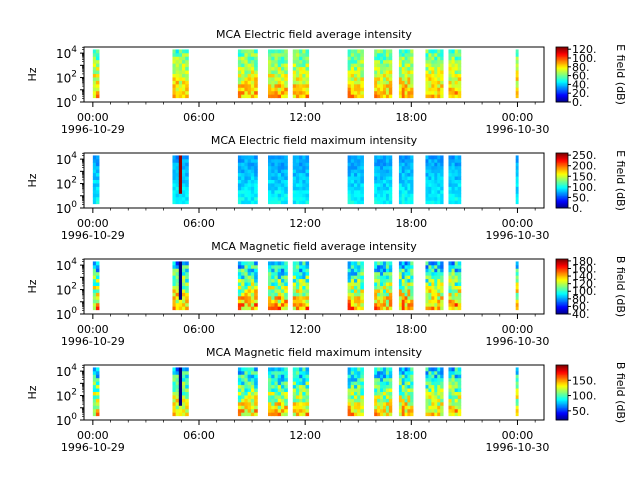 The width and height of the screenshot is (640, 480). What do you see at coordinates (581, 93) in the screenshot?
I see `colorbar-tick-label: 20.` at bounding box center [581, 93].